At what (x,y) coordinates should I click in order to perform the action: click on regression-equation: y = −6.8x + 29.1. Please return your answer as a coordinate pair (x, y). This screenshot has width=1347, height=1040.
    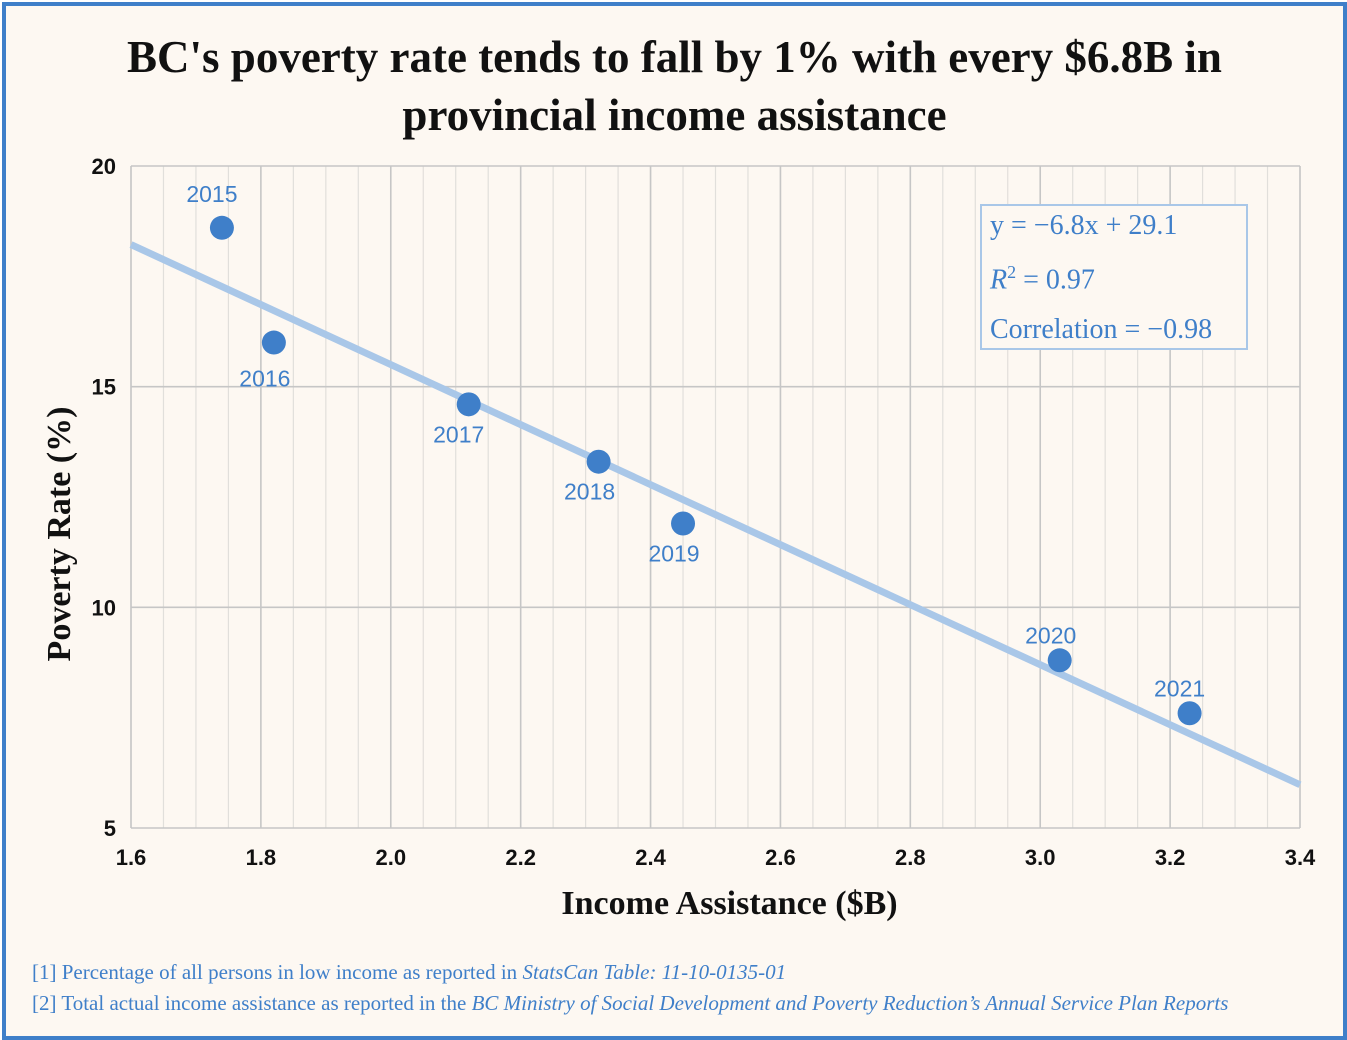
    Looking at the image, I should click on (1084, 225).